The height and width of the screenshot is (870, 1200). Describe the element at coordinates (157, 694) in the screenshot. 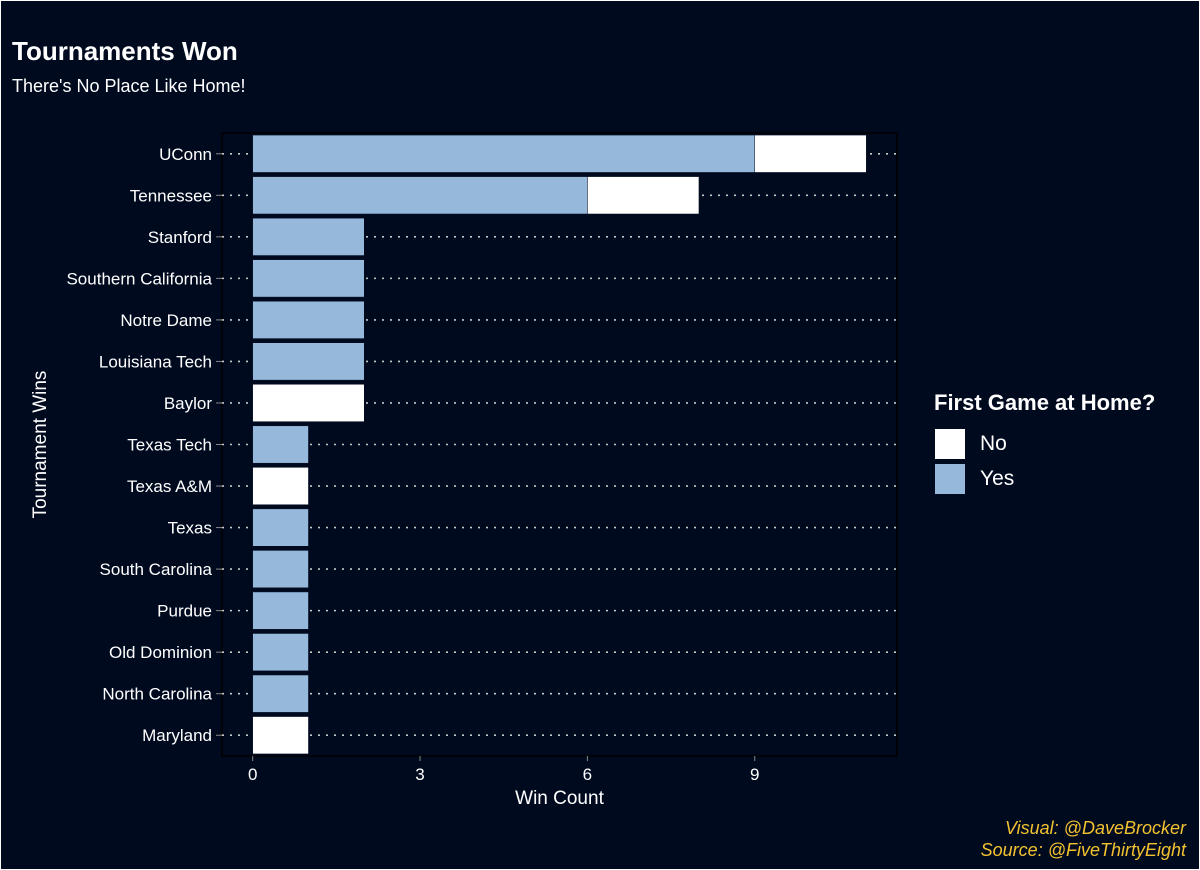

I see `y-tick-label: North Carolina` at that location.